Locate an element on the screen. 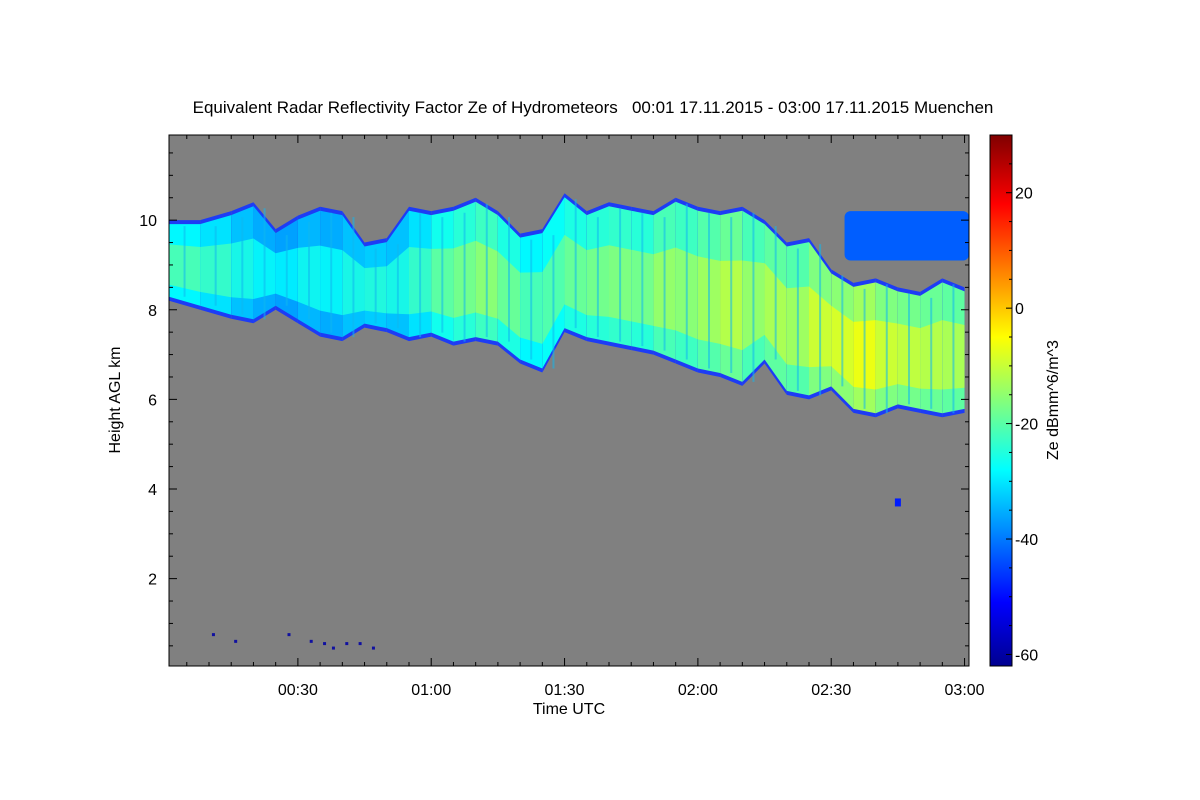 This screenshot has height=800, width=1200. x-tick-label: 01:30 is located at coordinates (565, 690).